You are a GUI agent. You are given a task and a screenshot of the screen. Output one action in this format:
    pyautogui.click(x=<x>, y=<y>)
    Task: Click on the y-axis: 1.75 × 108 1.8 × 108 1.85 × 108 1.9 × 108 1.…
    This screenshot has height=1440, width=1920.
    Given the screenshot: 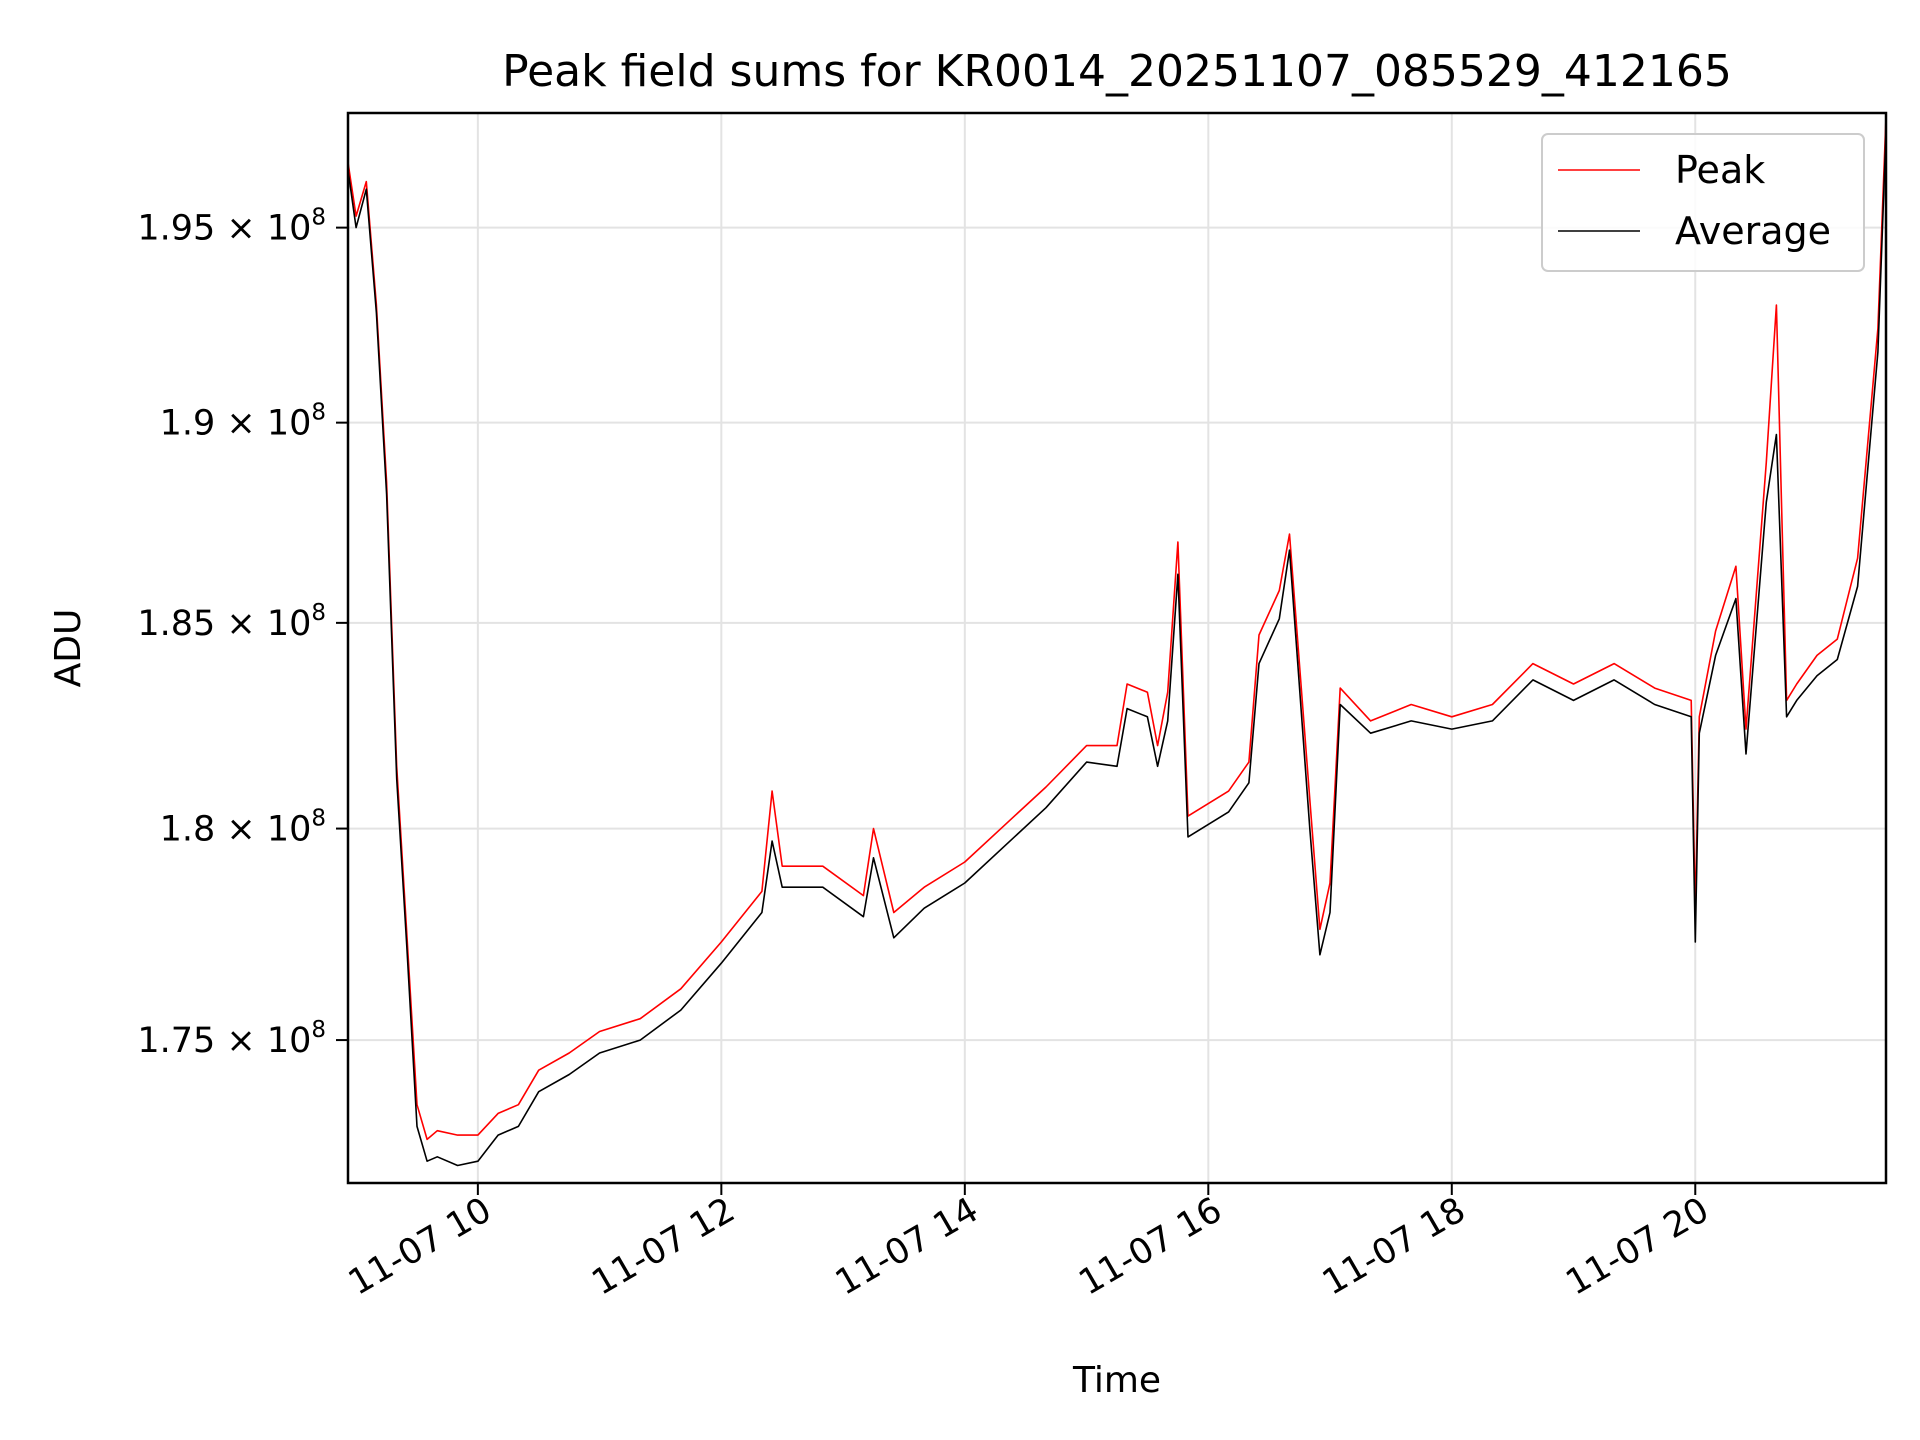 What is the action you would take?
    pyautogui.click(x=242, y=633)
    